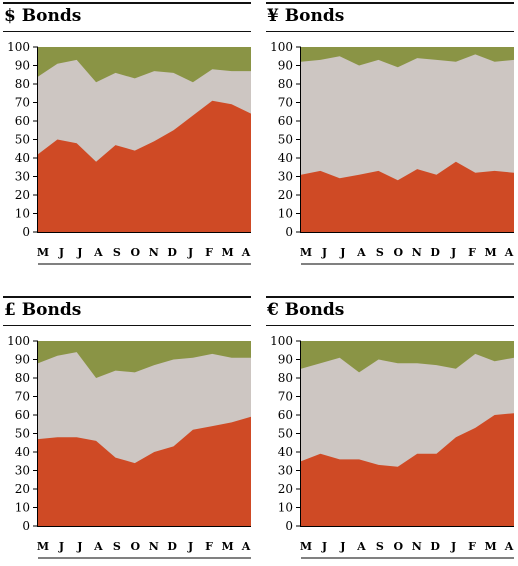 Image resolution: width=518 pixels, height=566 pixels. I want to click on chart-title: € Bonds, so click(306, 310).